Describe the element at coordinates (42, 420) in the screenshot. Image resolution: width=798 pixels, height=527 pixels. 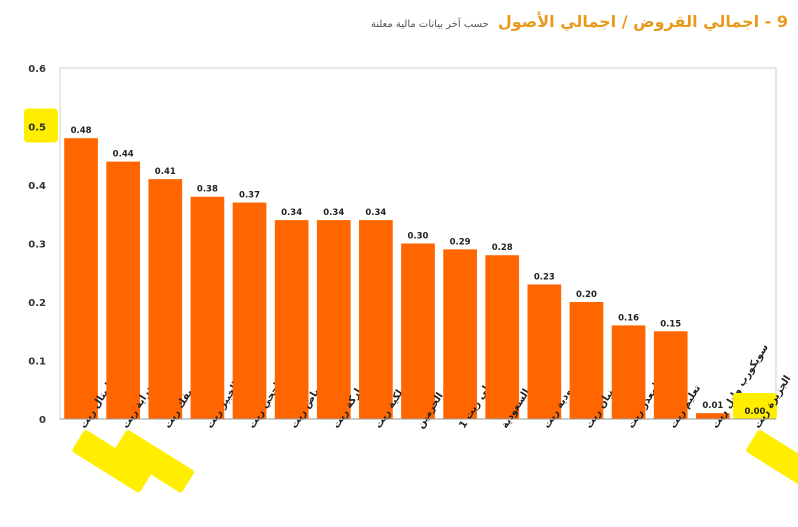
I see `y-tick-label: 0` at that location.